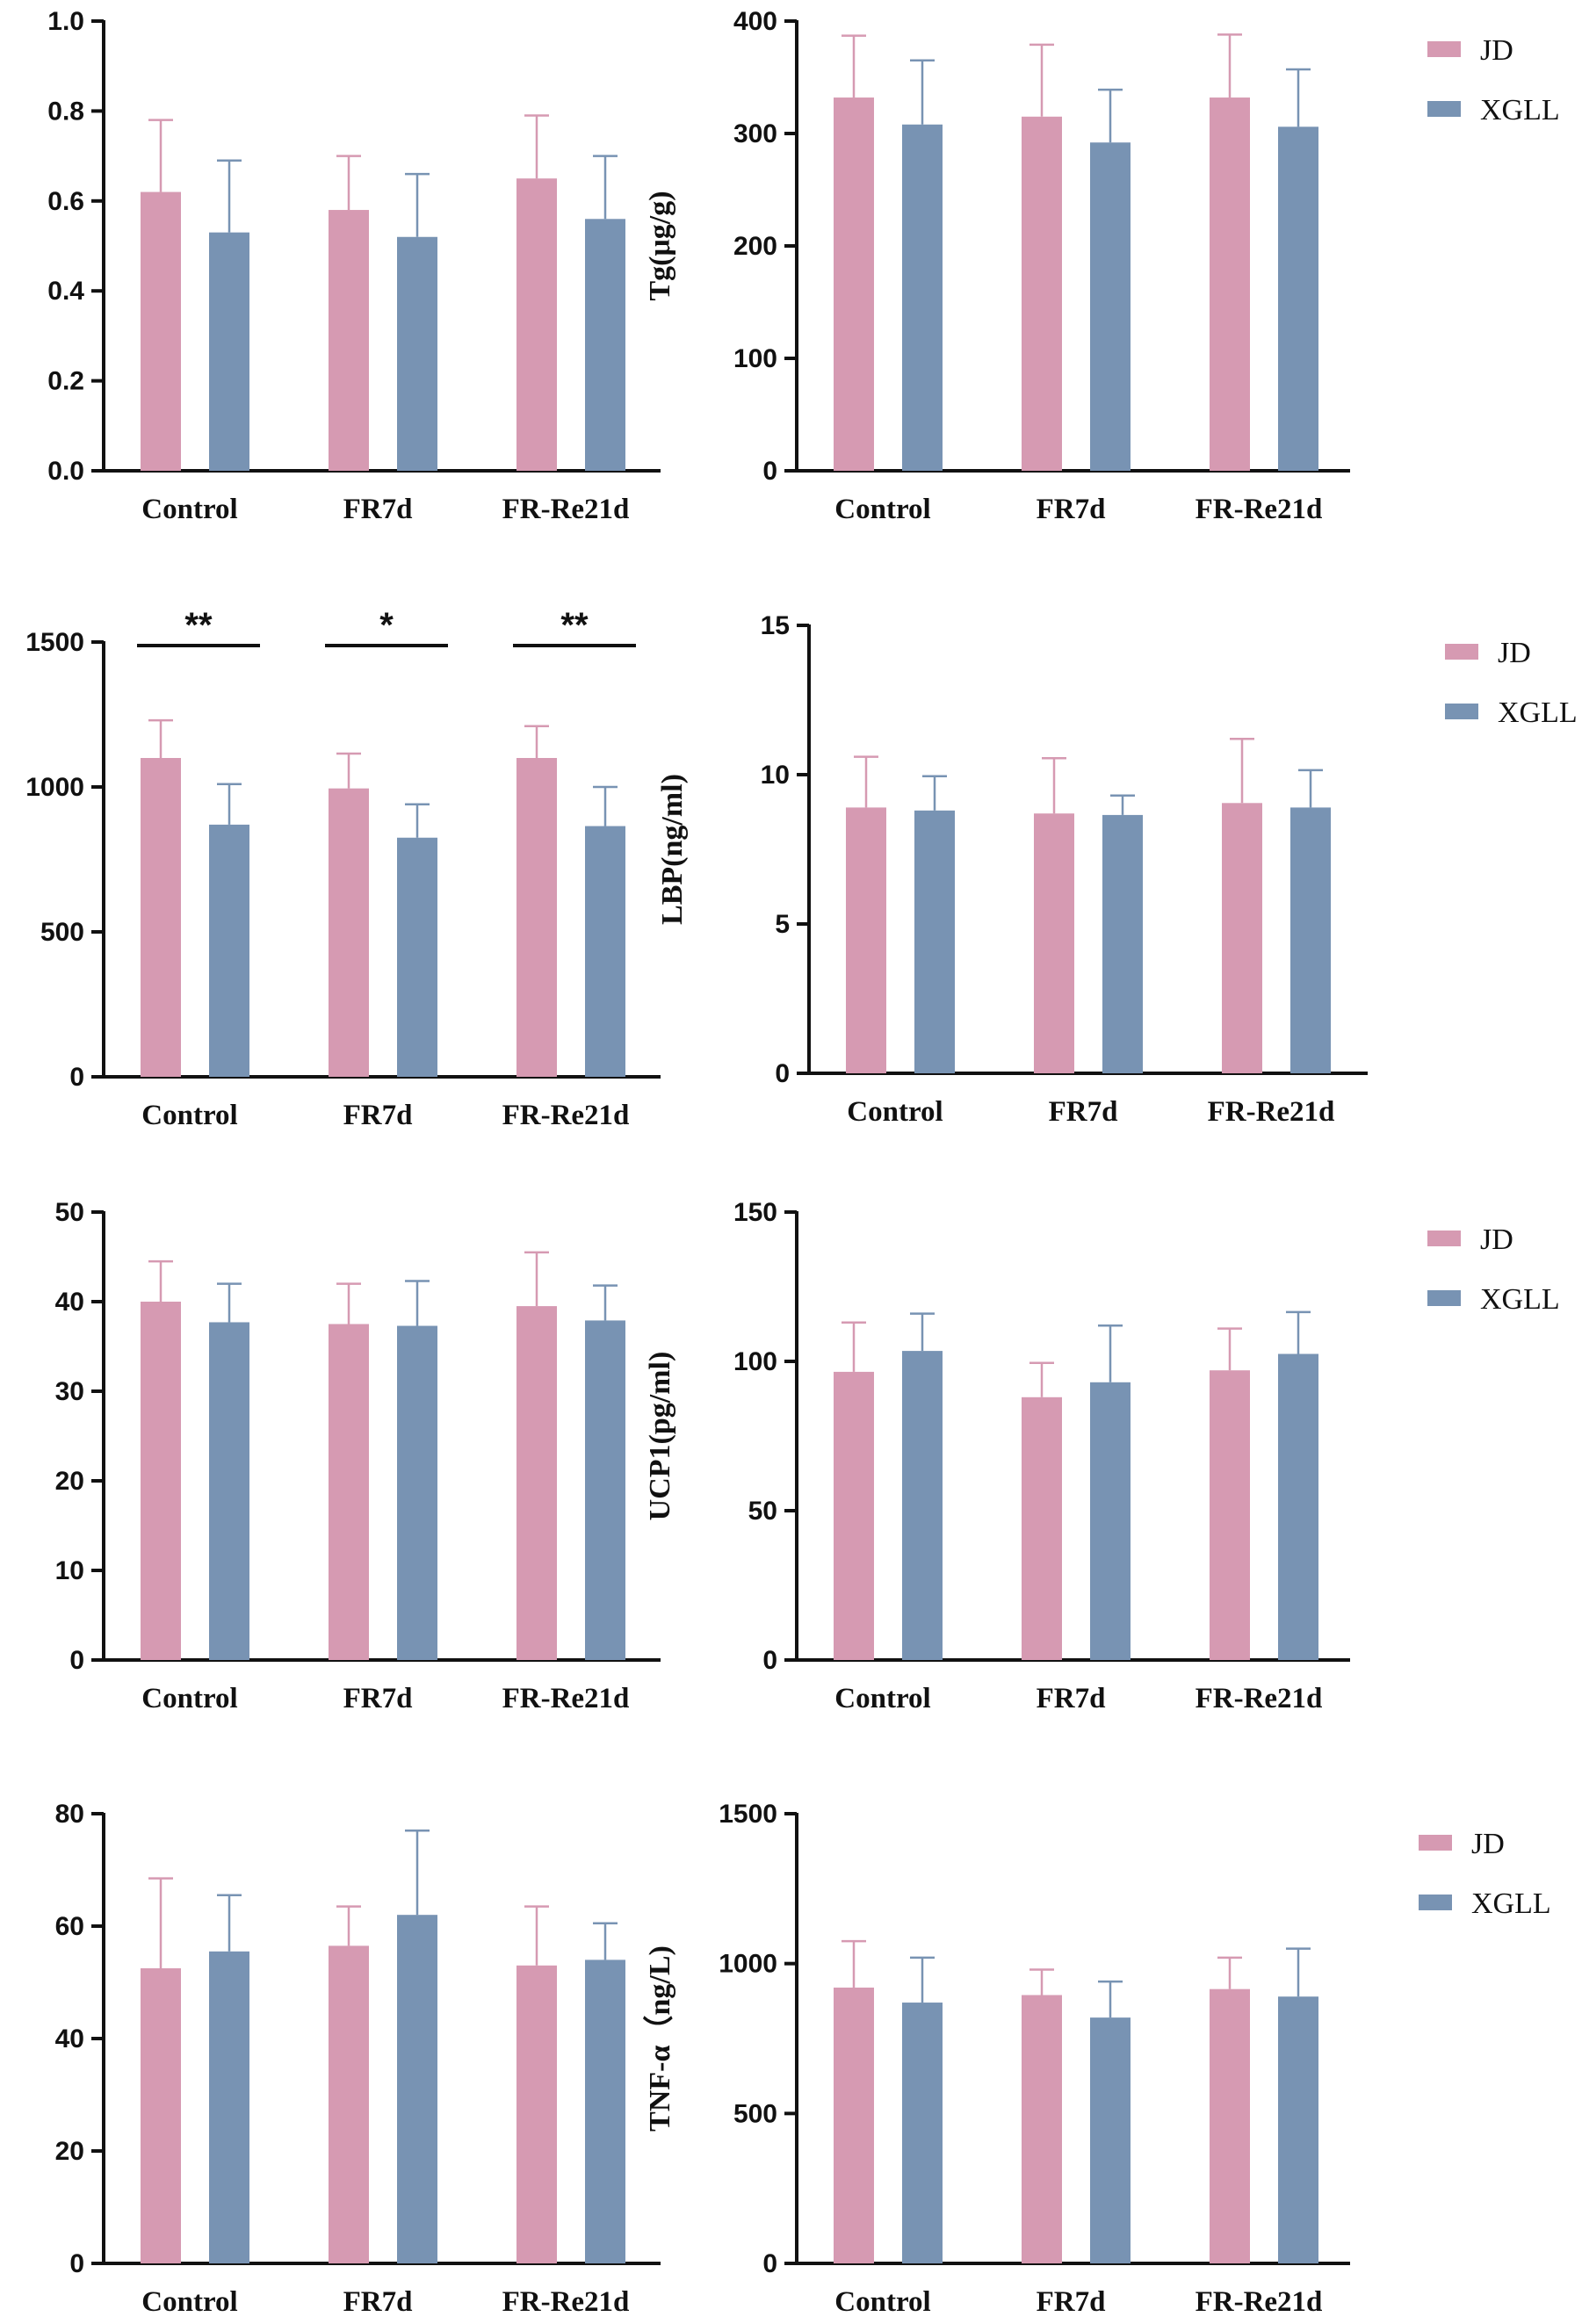  I want to click on y-tick-label: 50, so click(69, 1212).